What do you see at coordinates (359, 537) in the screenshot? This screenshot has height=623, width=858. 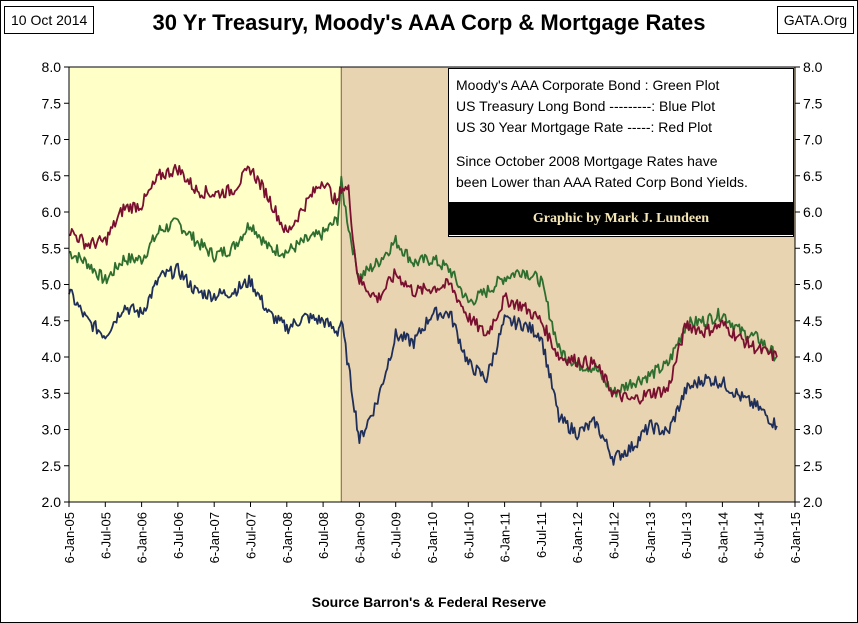 I see `x-tick-label: 6-Jan-09` at bounding box center [359, 537].